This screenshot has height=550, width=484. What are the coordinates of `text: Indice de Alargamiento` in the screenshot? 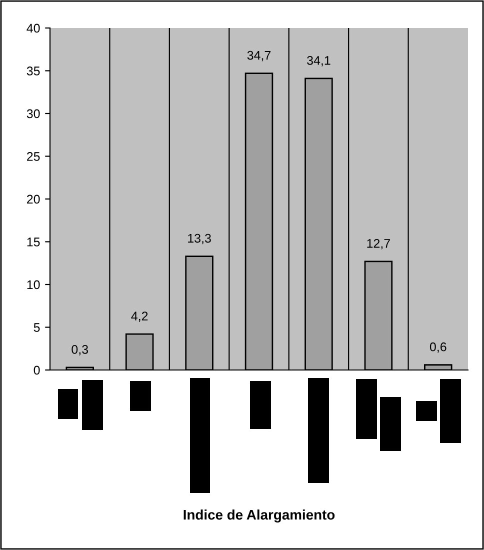 It's located at (259, 516).